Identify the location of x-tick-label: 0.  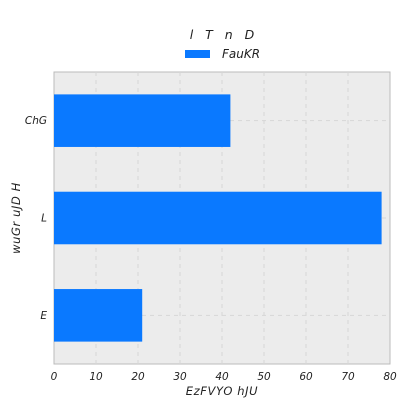
(54, 377).